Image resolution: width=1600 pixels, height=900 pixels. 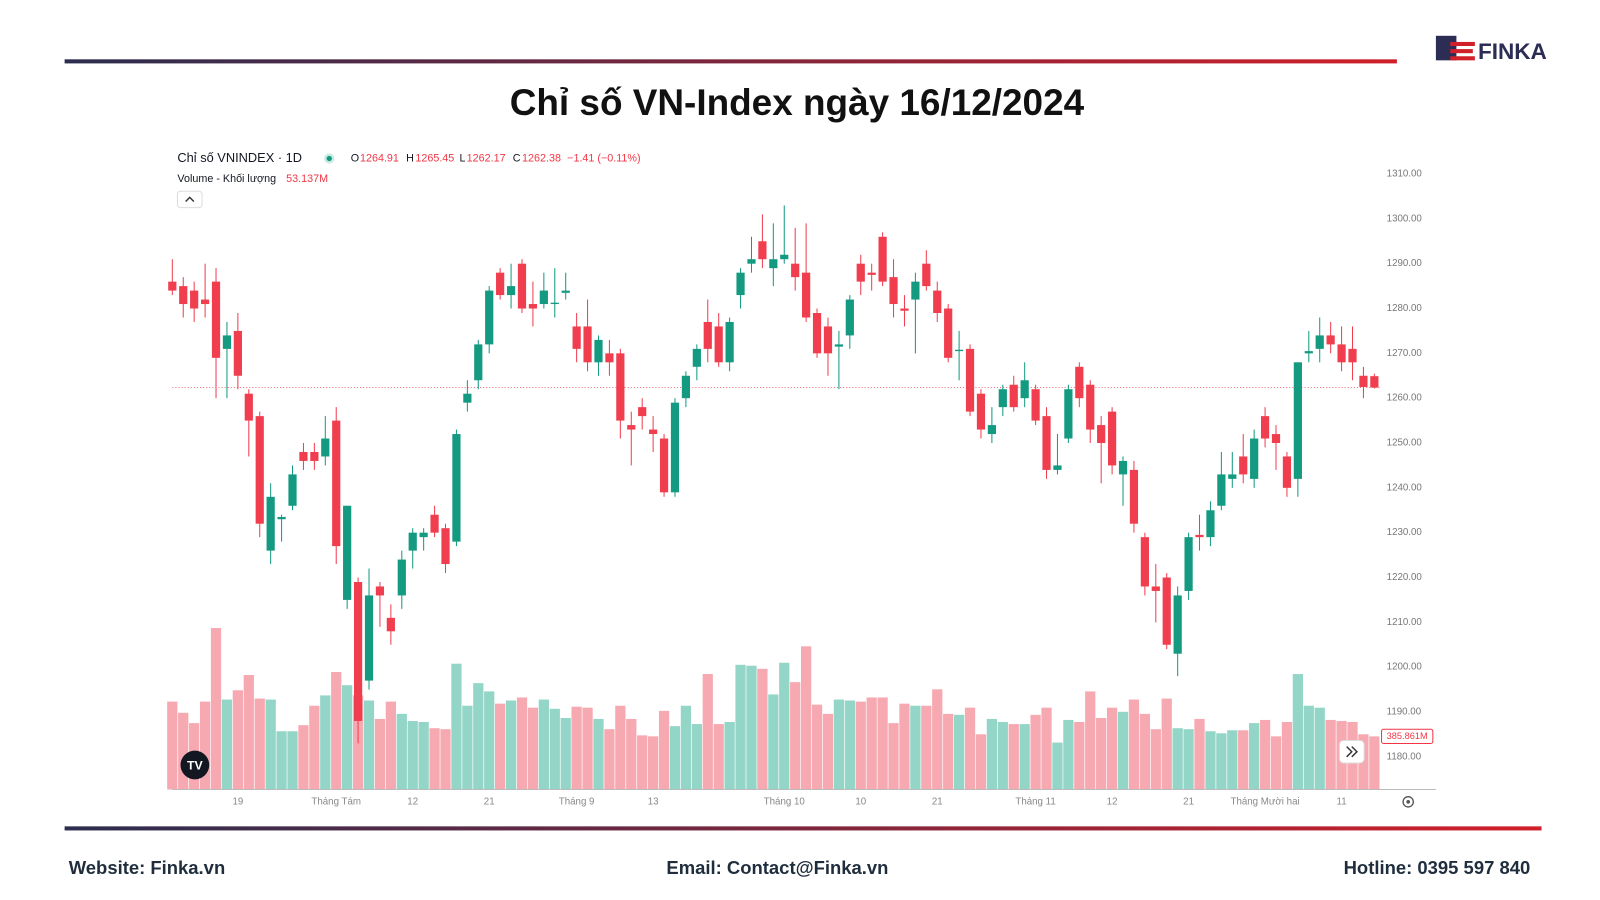 I want to click on svg-text: TV, so click(x=195, y=765).